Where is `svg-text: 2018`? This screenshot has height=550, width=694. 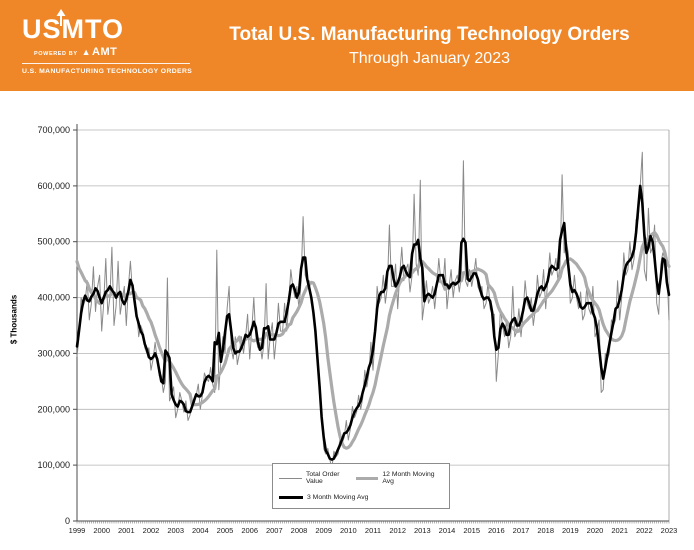 svg-text: 2018 is located at coordinates (545, 530).